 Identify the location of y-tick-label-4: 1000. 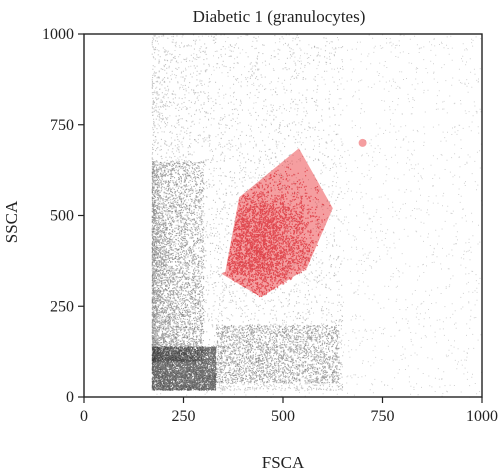
(58, 34).